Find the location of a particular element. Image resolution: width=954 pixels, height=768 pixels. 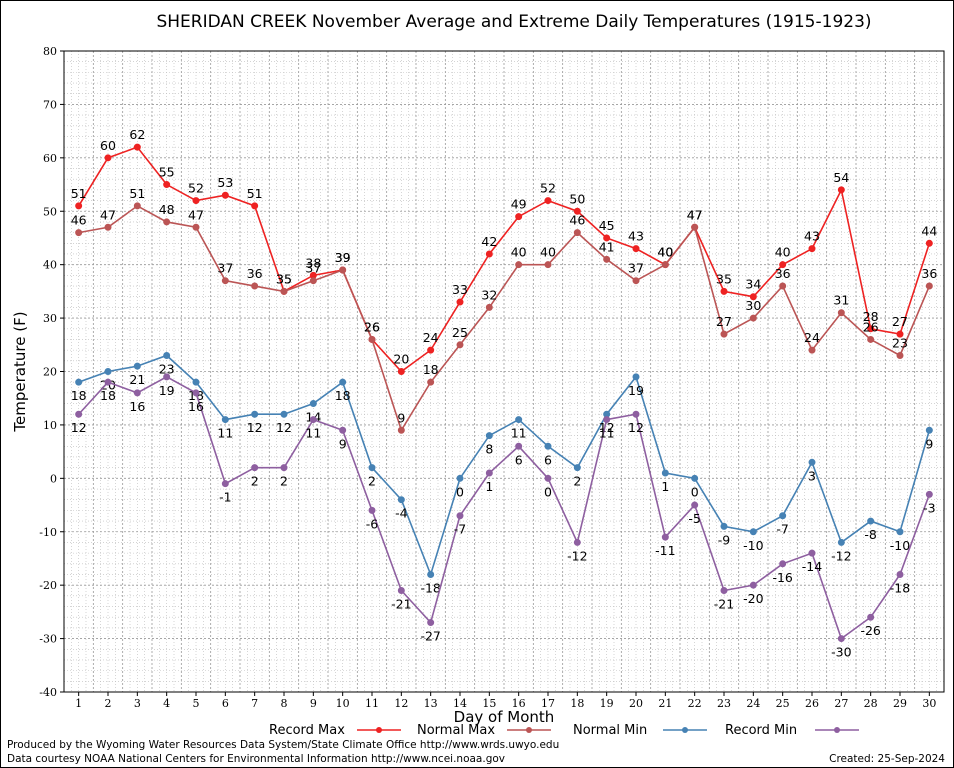

y-tick-label: -20 is located at coordinates (48, 585).